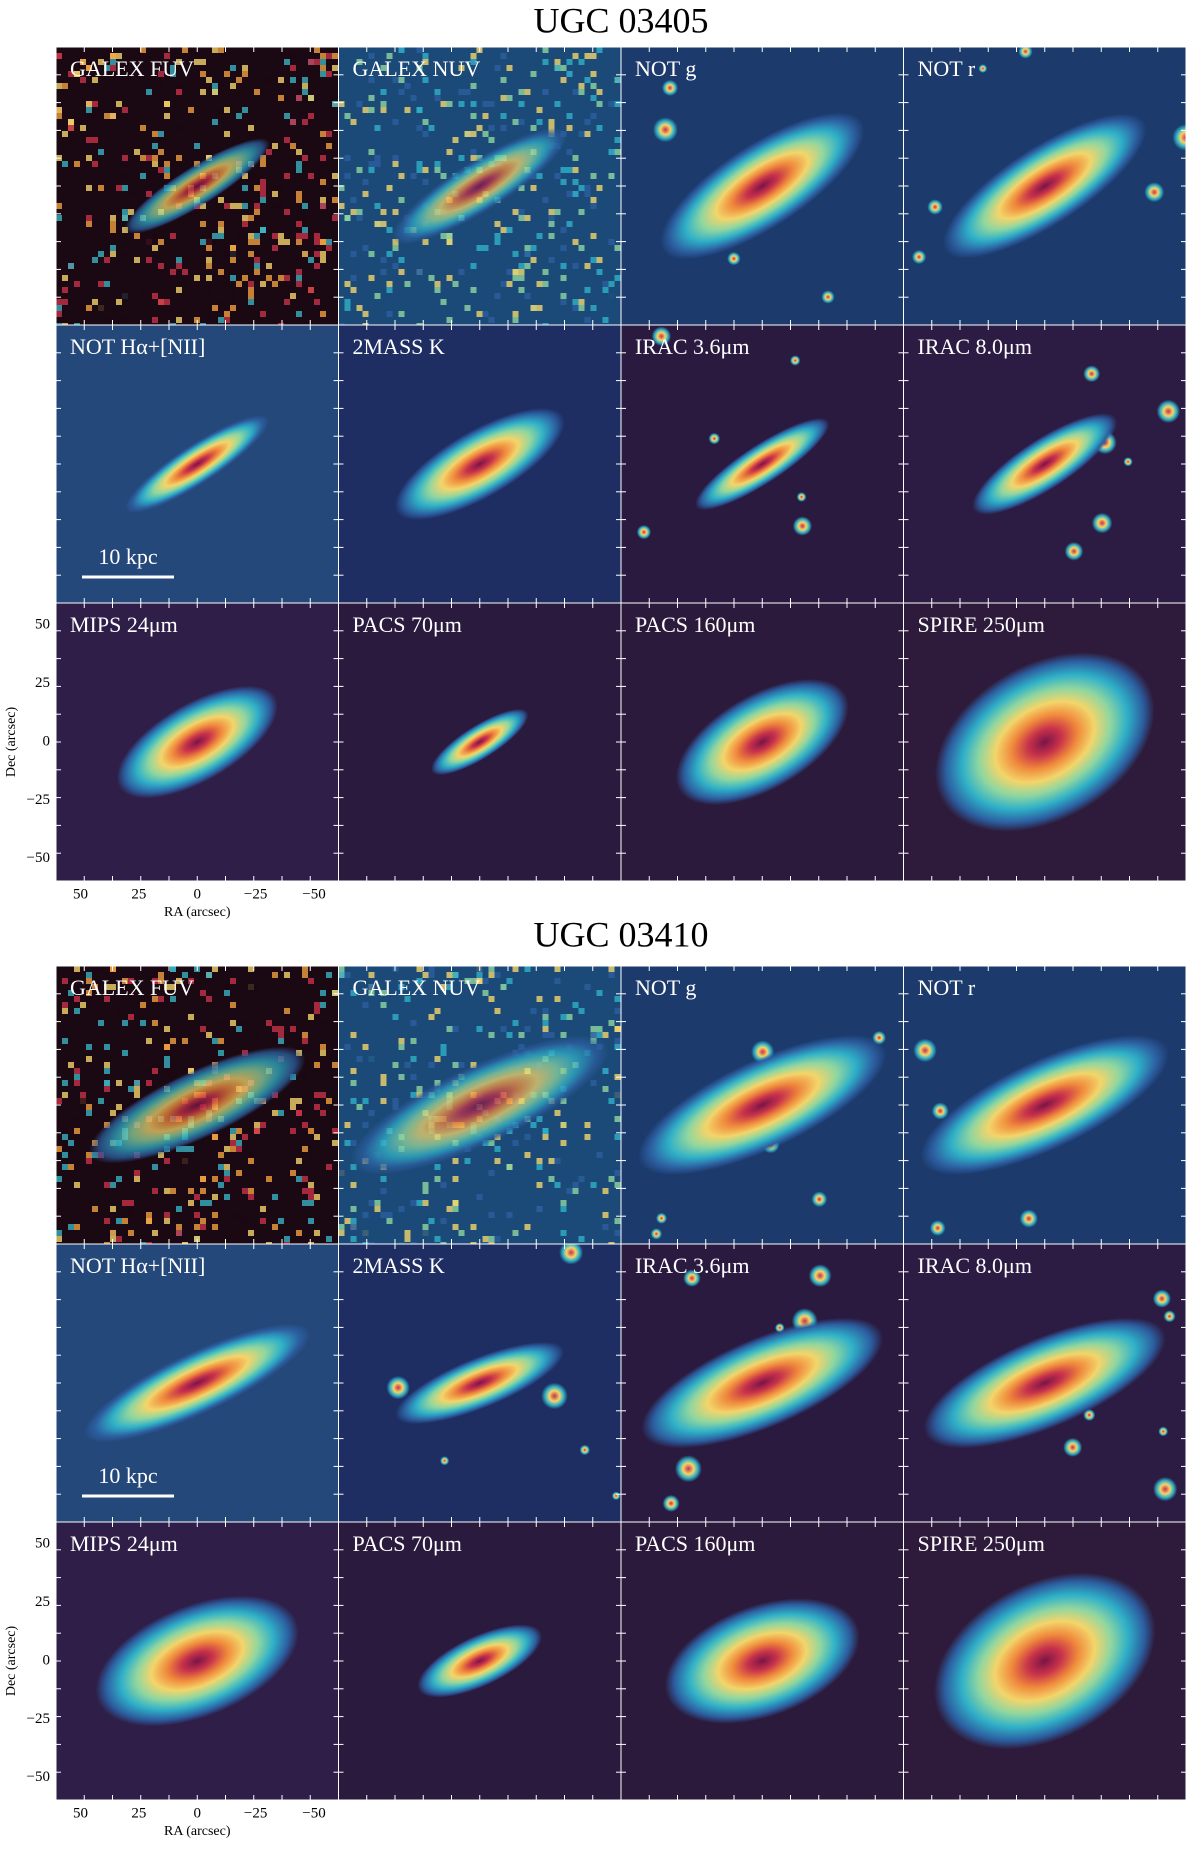  I want to click on galaxy, so click(1045, 1105).